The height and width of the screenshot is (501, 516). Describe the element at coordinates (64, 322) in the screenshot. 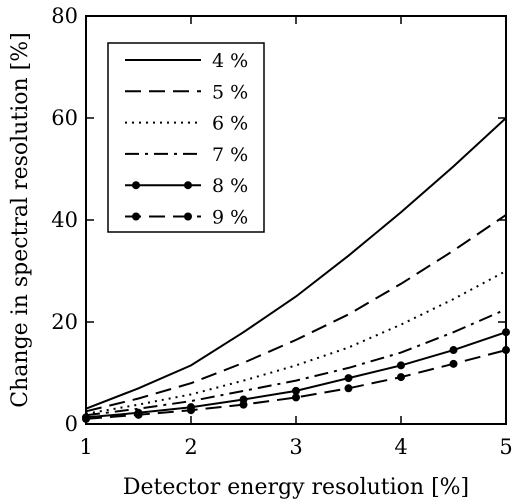

I see `y-tick-label: 20` at that location.